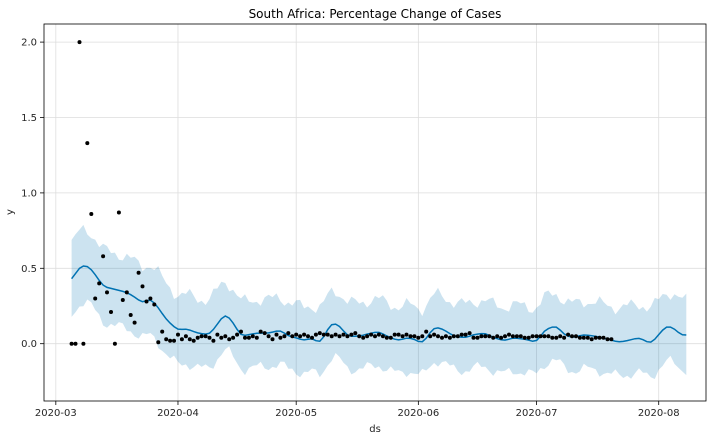 This screenshot has width=712, height=440. What do you see at coordinates (375, 14) in the screenshot?
I see `chart-title: South Africa: Percentage Change of Cases` at bounding box center [375, 14].